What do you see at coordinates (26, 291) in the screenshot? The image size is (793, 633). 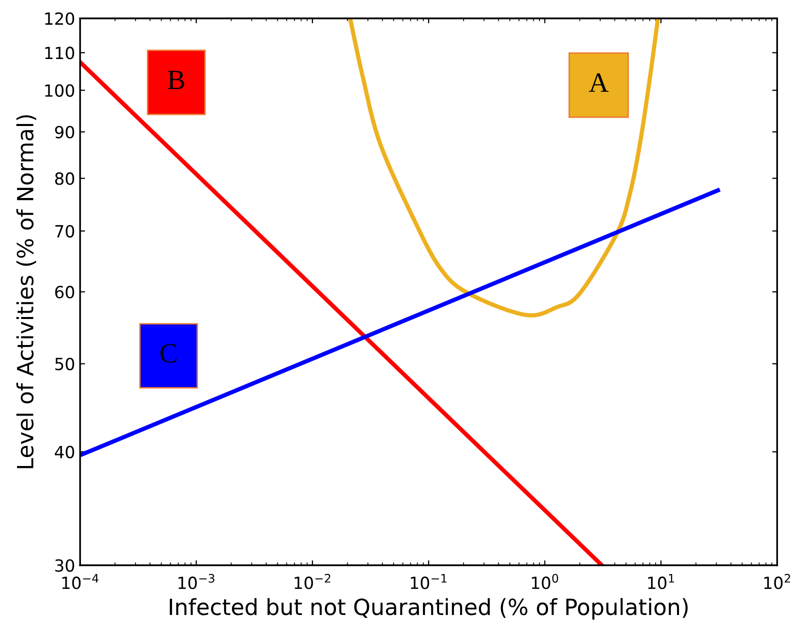 I see `y-axis-title: Level of Activities (% of Normal)` at bounding box center [26, 291].